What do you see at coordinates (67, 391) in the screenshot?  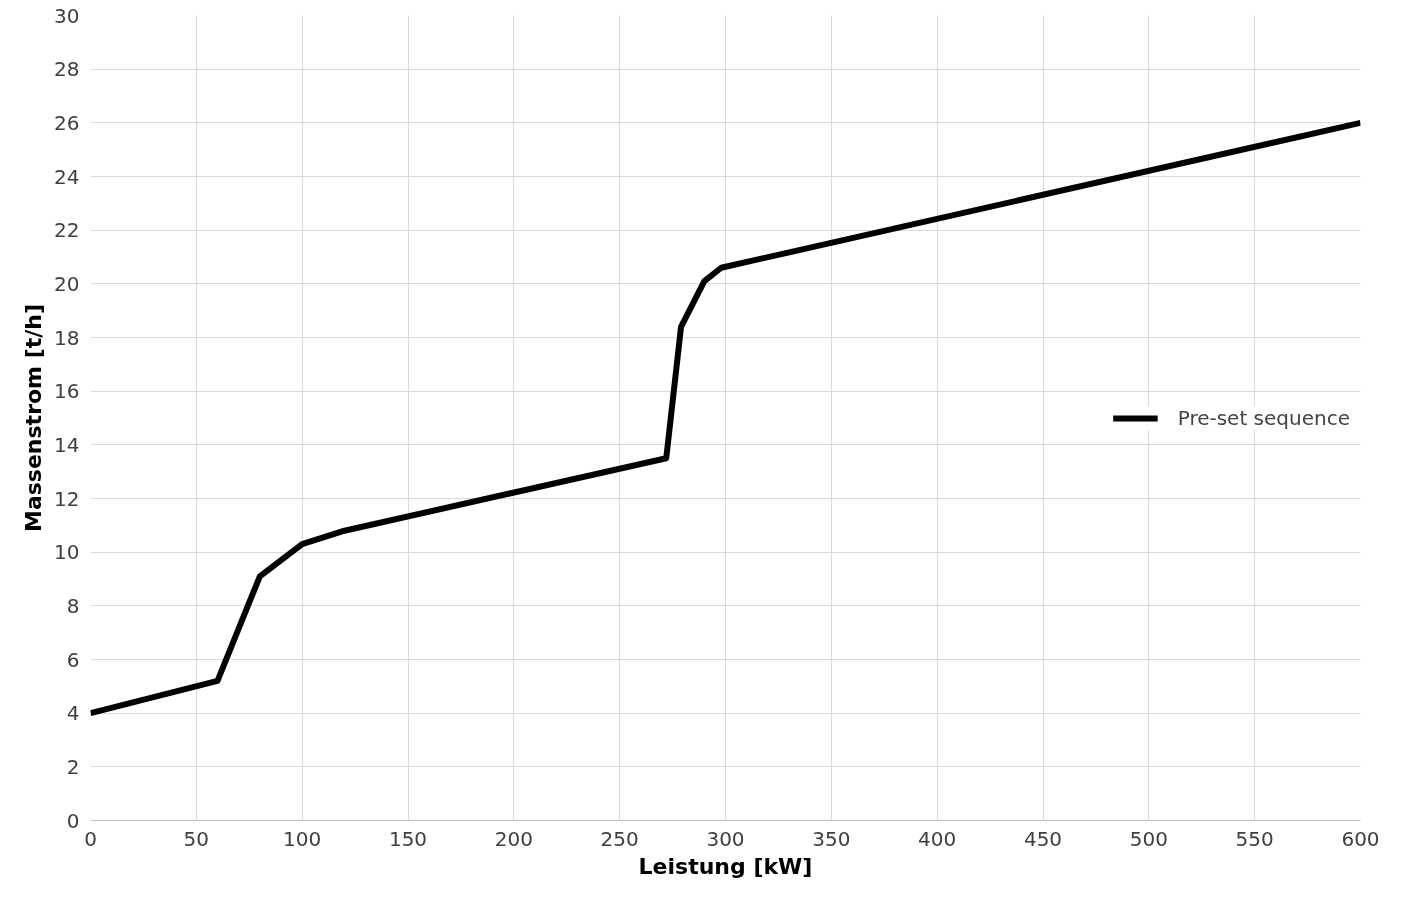 I see `y-tick-label: 16` at bounding box center [67, 391].